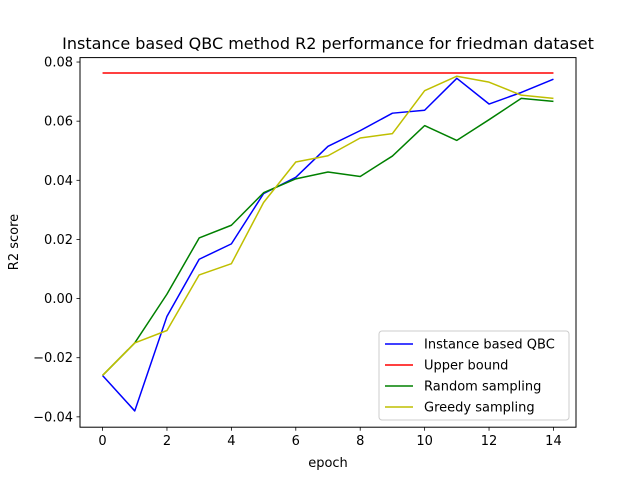 This screenshot has width=640, height=480. What do you see at coordinates (58, 181) in the screenshot?
I see `y-tick-label: 0.04` at bounding box center [58, 181].